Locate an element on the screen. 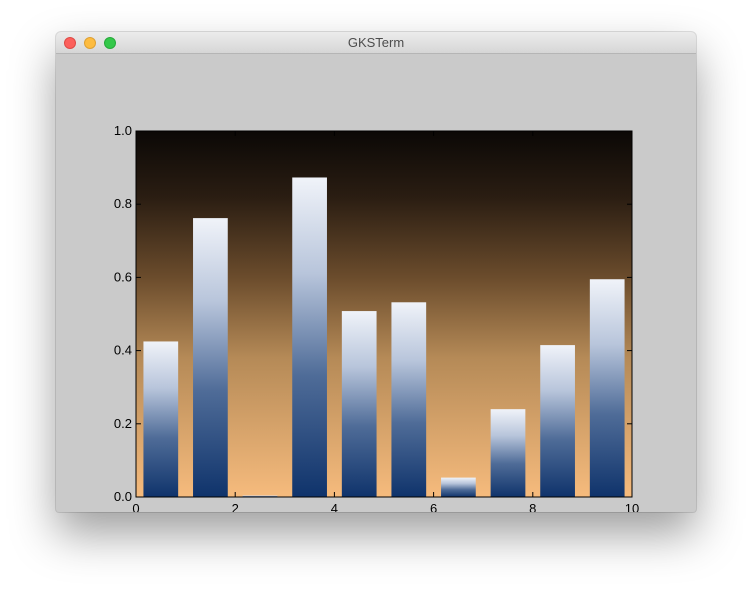 The width and height of the screenshot is (752, 592). x-tick-label: 4 is located at coordinates (334, 506).